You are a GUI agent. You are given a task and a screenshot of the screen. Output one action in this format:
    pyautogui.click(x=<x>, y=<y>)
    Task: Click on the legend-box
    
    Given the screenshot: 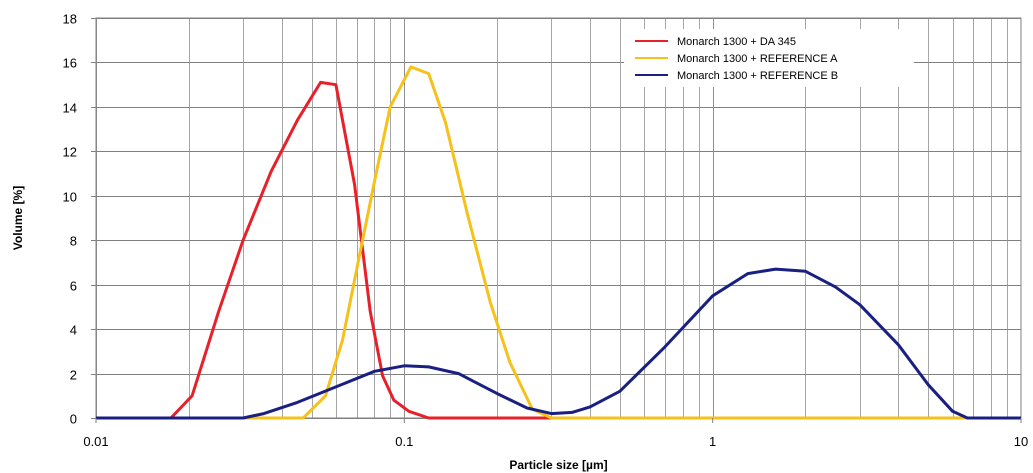 What is the action you would take?
    pyautogui.click(x=769, y=58)
    